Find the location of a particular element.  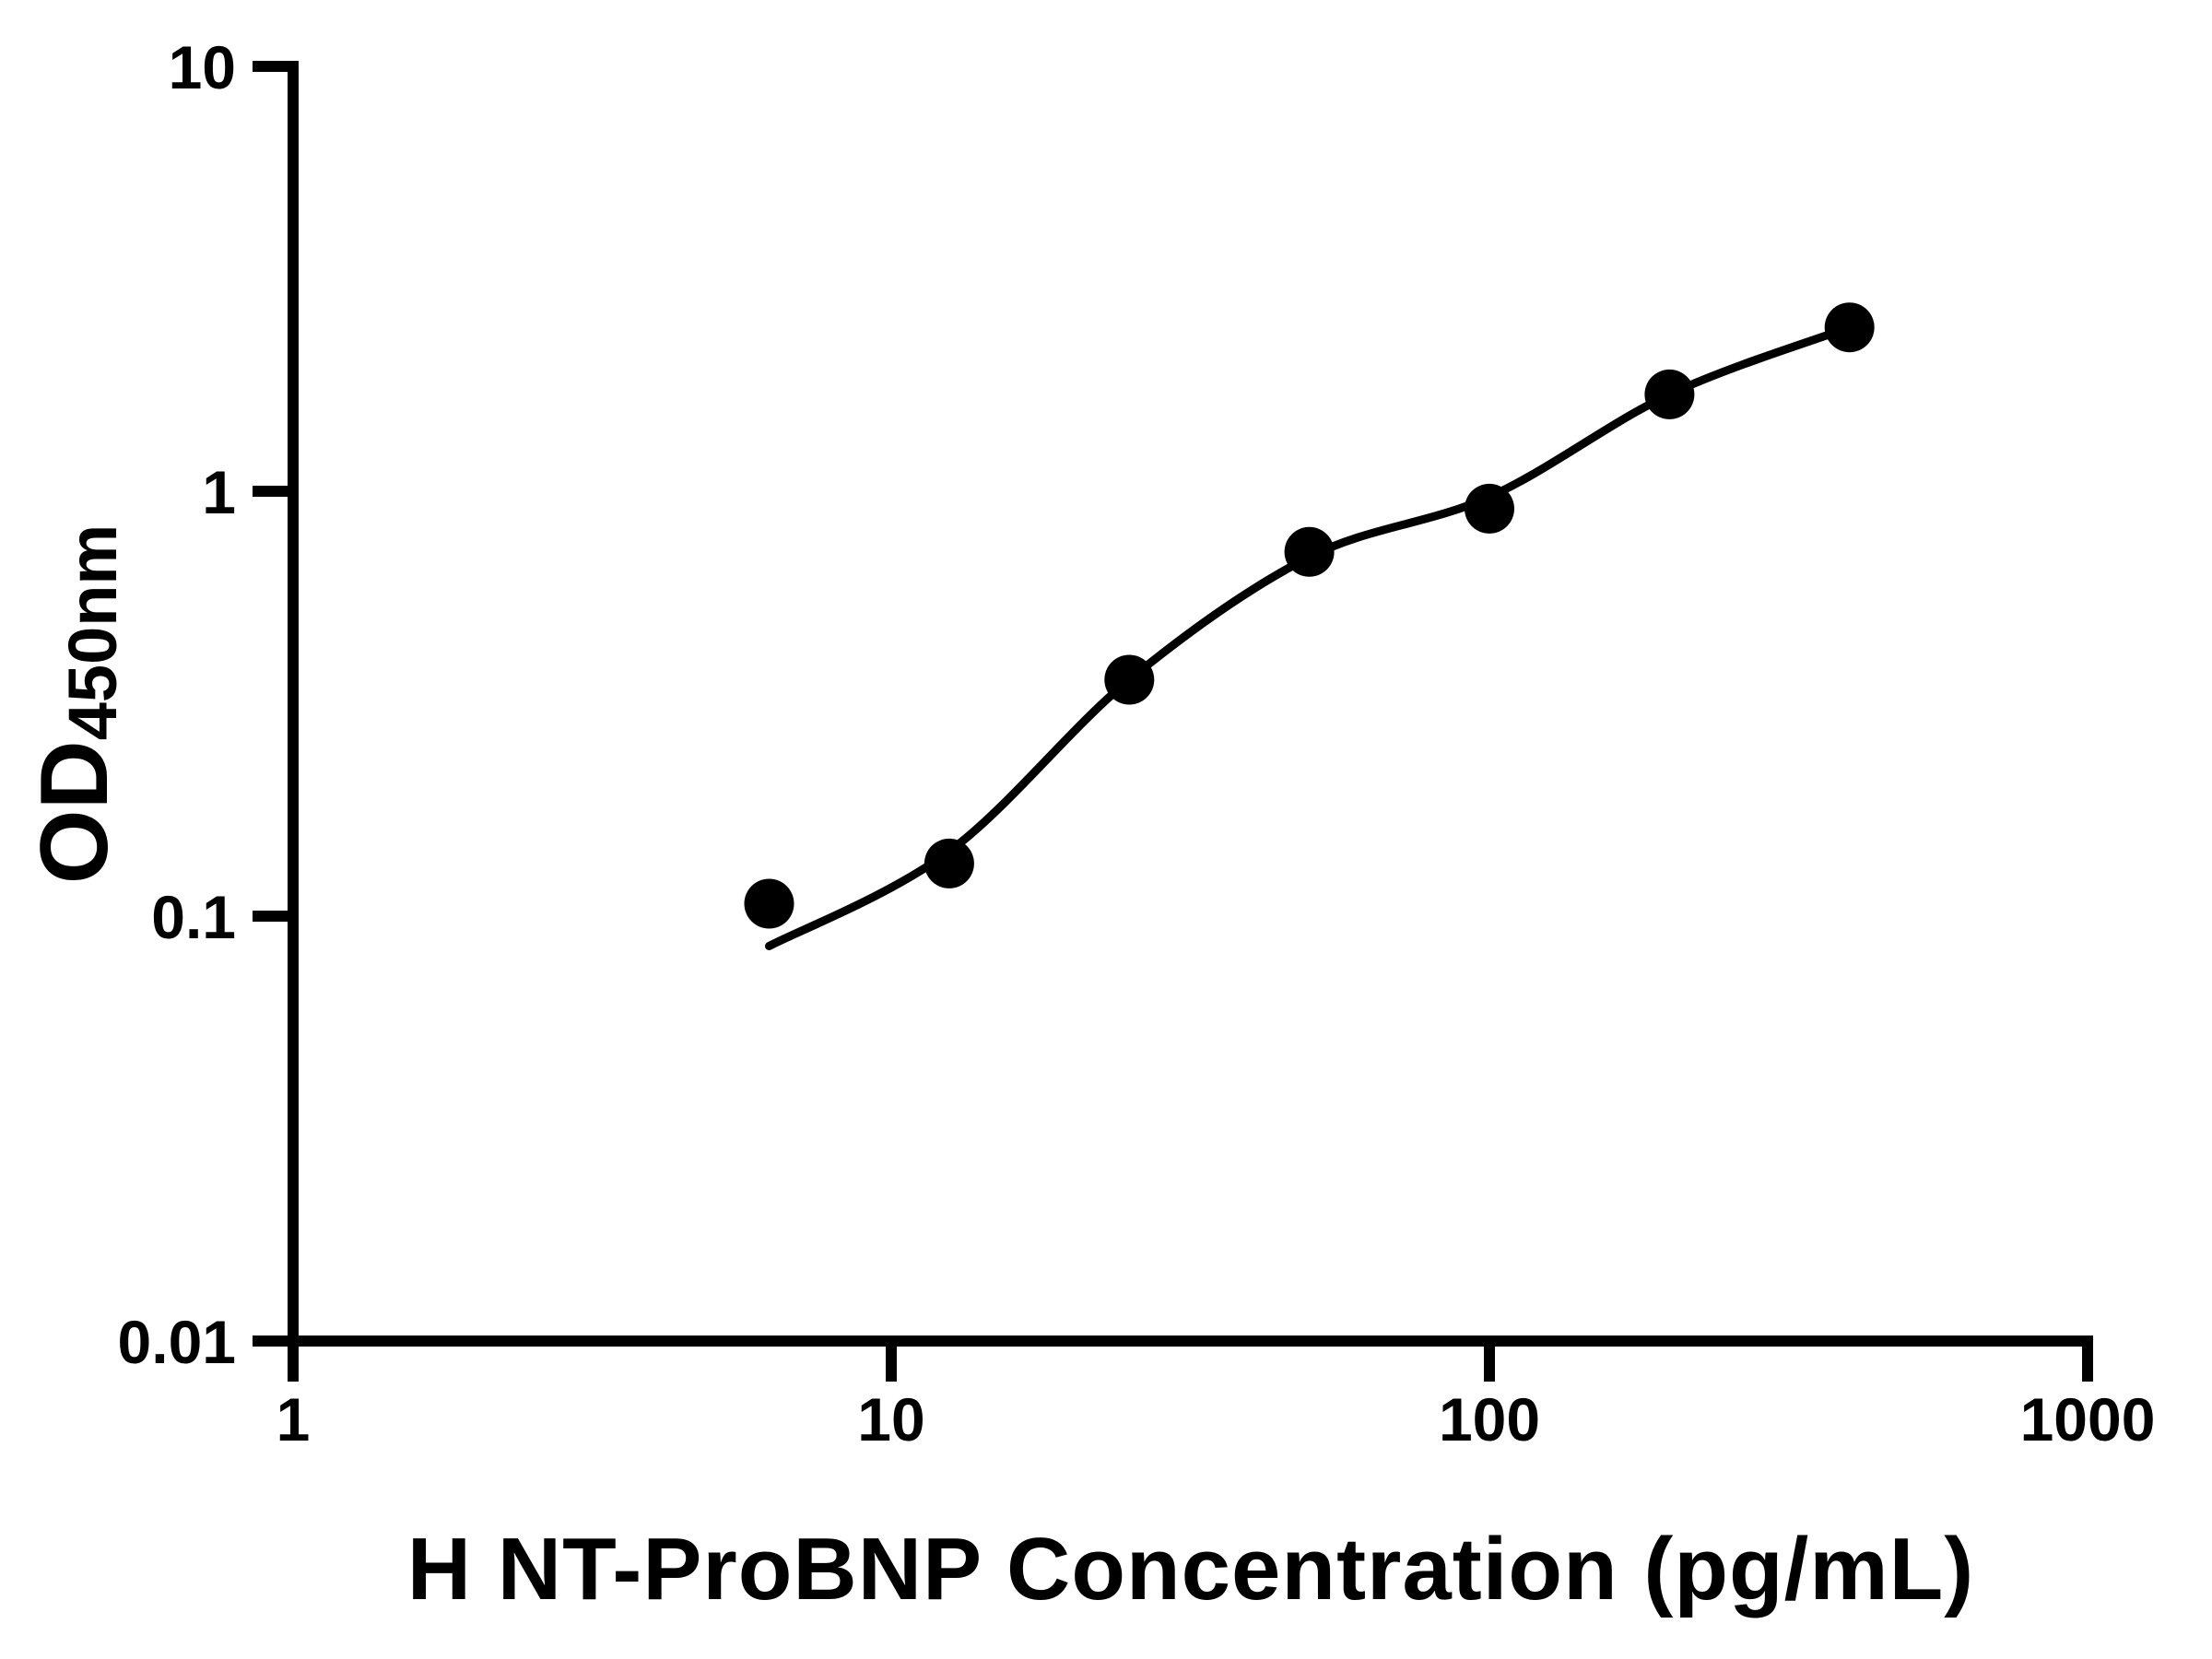

y-axis-tick-labels: 10 1 0.1 0.01 is located at coordinates (177, 704).